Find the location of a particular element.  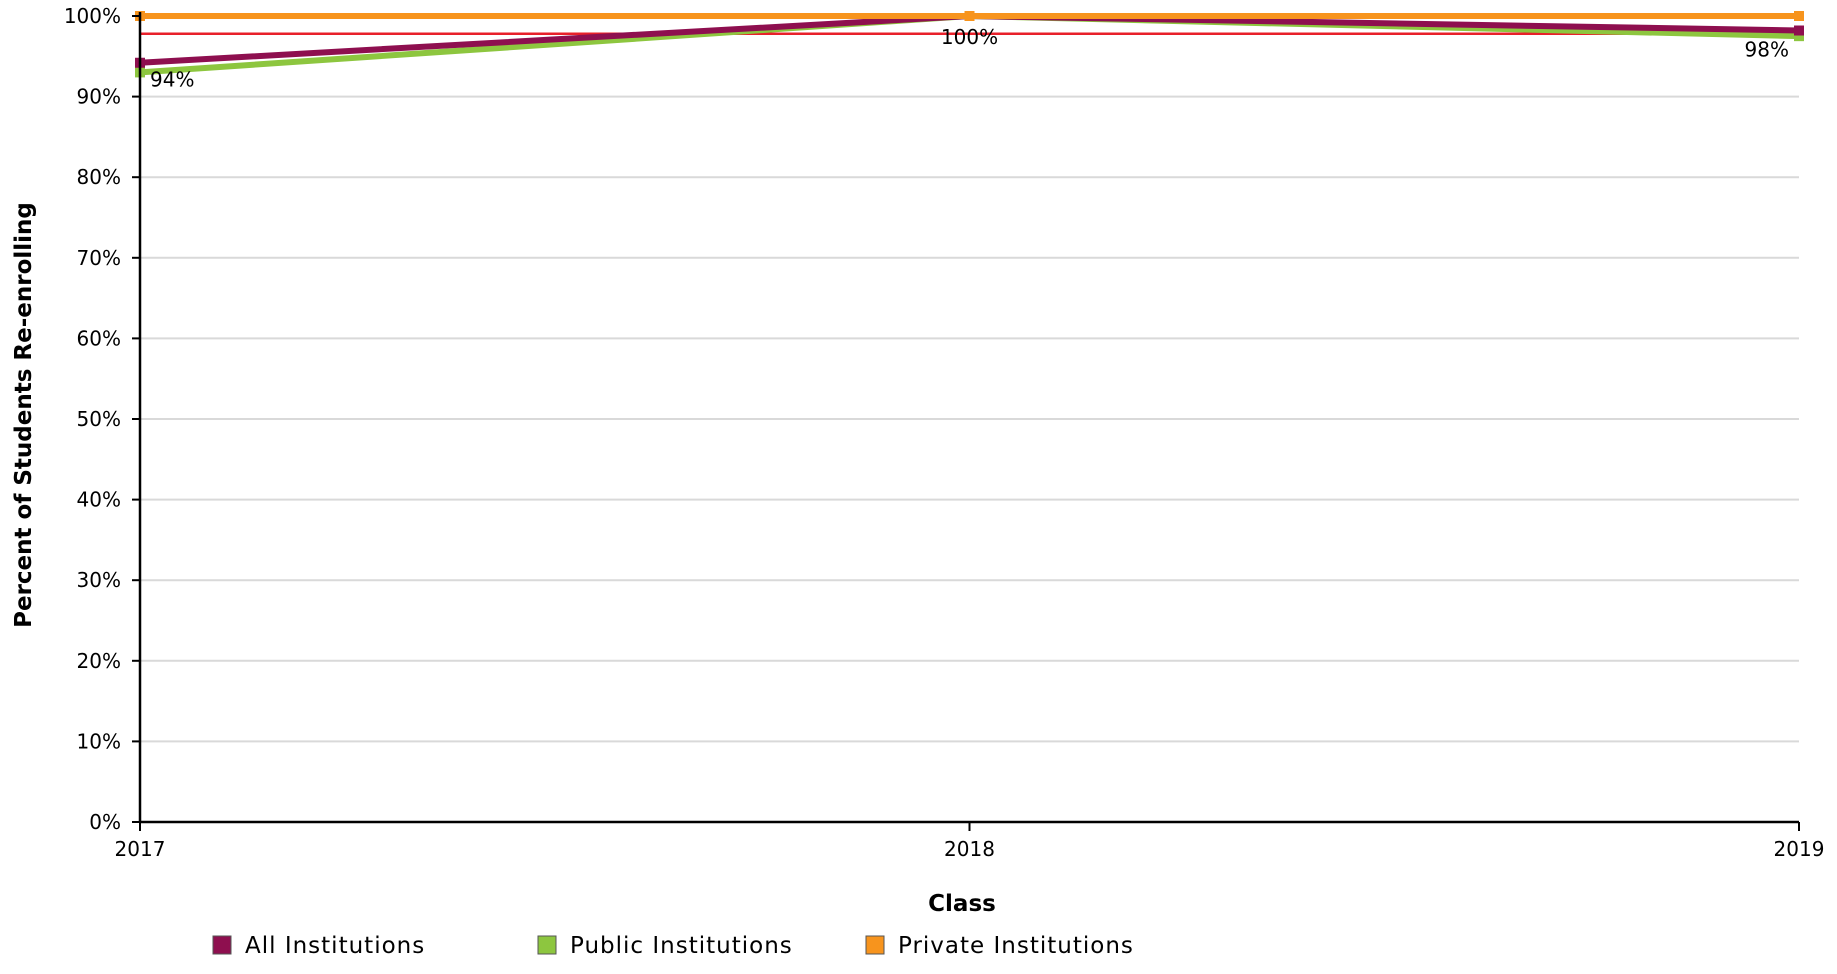

y-tick-label: 20% is located at coordinates (99, 661).